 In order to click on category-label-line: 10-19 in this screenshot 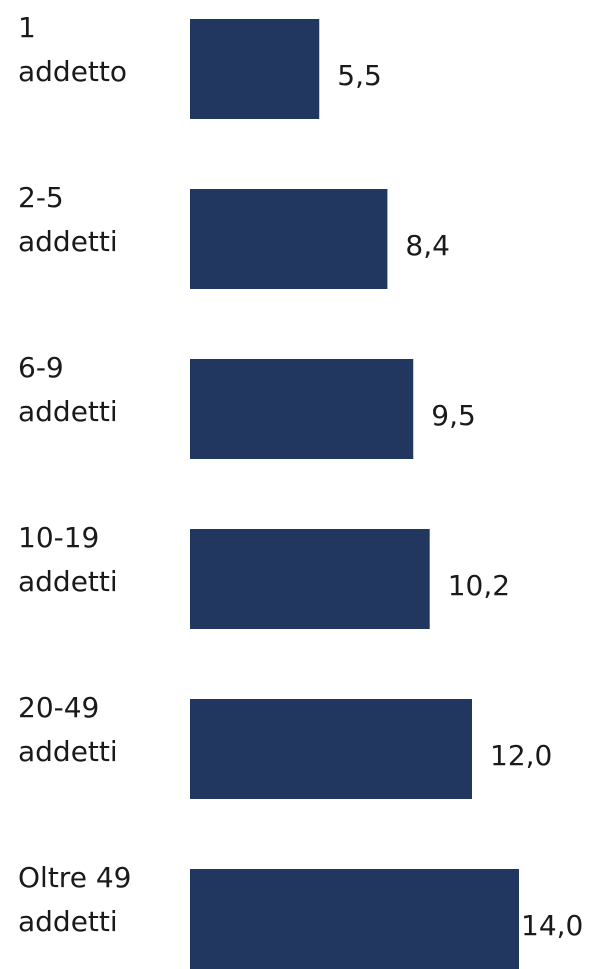, I will do `click(58, 537)`.